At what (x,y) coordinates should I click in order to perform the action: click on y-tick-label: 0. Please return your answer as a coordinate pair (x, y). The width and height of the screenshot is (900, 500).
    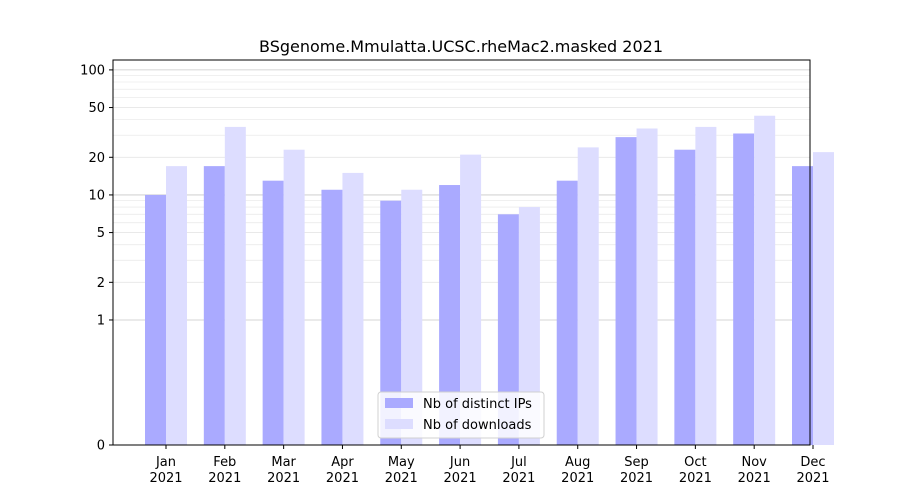
    Looking at the image, I should click on (101, 446).